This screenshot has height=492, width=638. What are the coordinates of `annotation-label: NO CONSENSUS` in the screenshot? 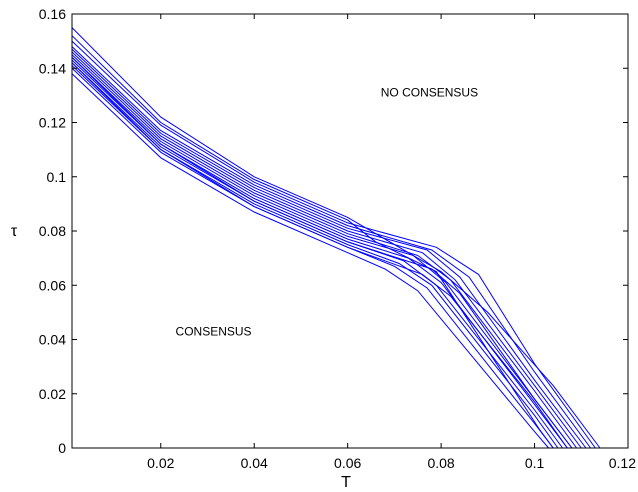 It's located at (429, 93).